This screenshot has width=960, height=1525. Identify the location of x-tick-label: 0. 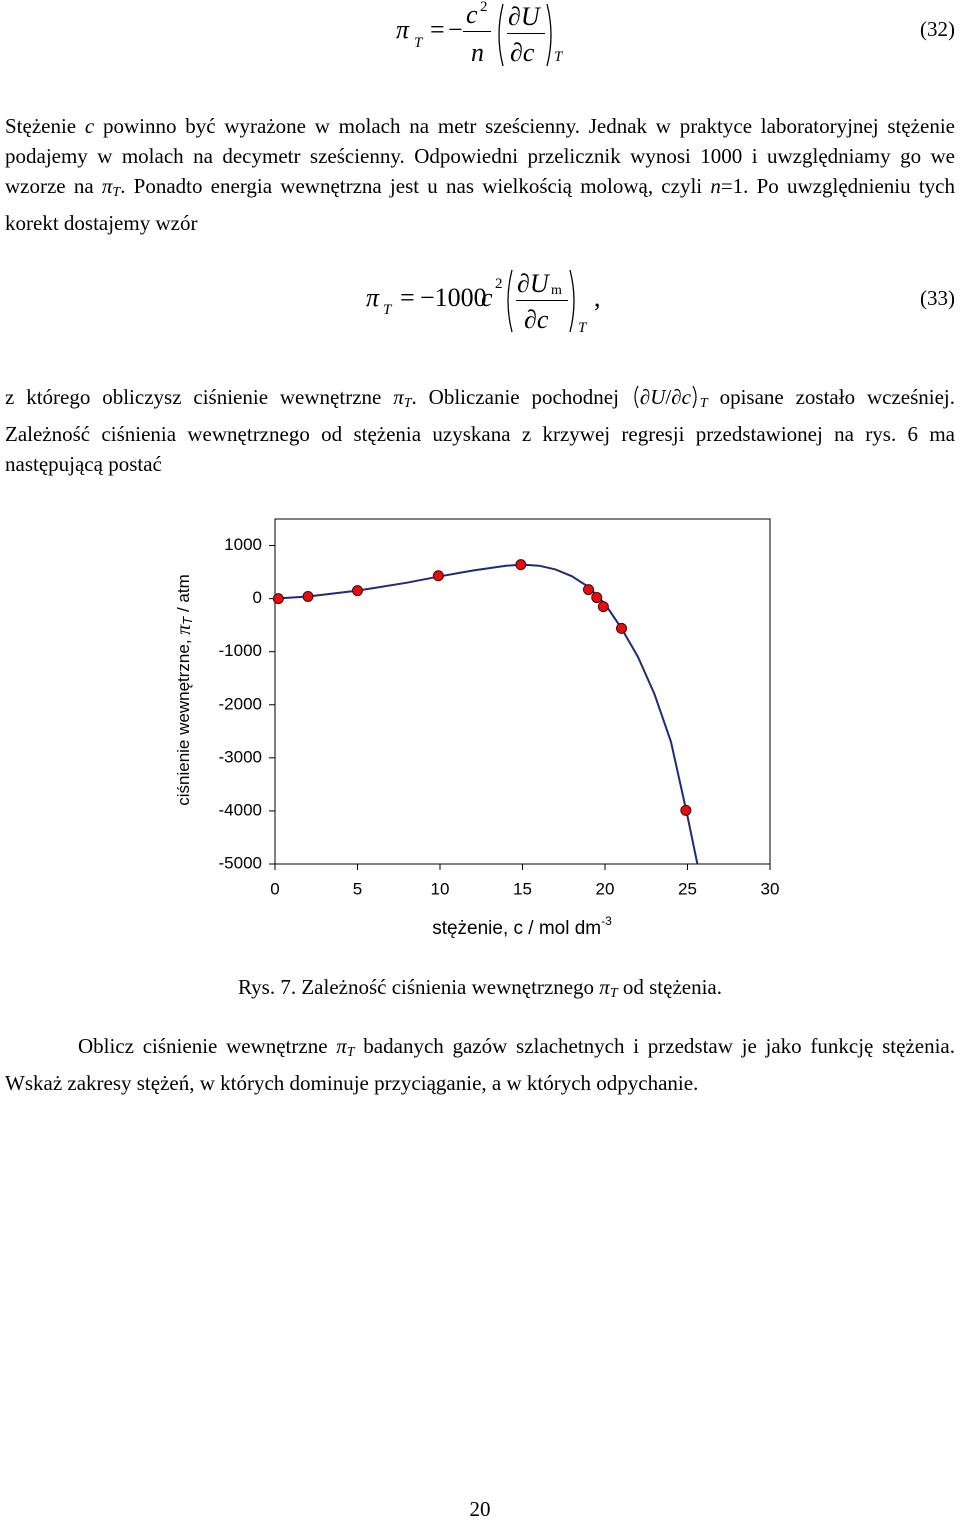
(274, 888).